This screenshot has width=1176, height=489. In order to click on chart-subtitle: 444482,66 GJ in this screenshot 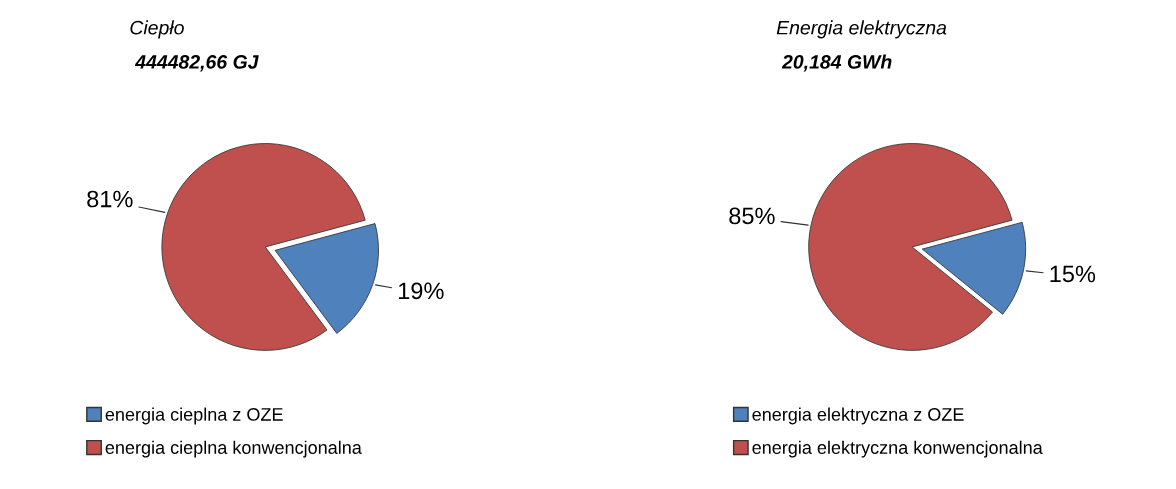, I will do `click(196, 63)`.